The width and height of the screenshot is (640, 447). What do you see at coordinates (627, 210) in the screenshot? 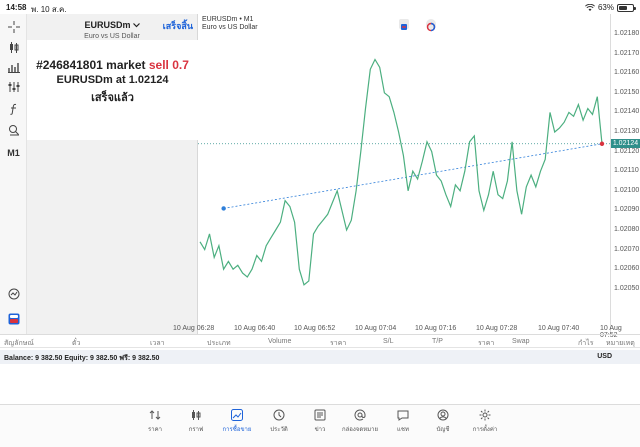
I see `y-tick-label: 1.02090` at bounding box center [627, 210].